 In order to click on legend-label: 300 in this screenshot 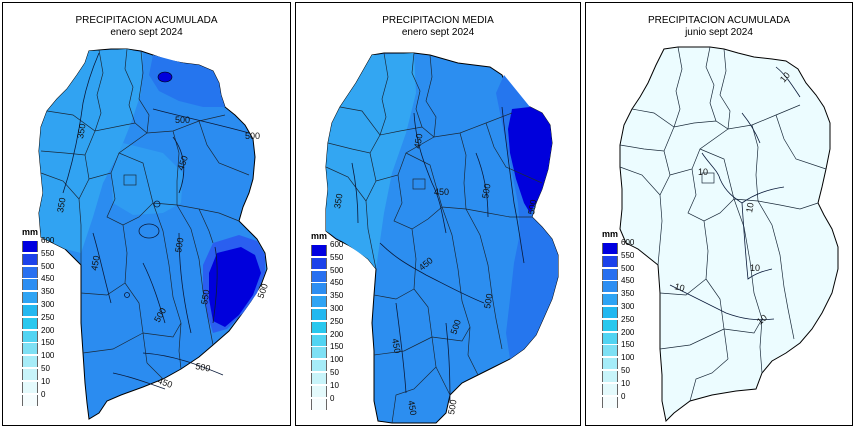, I will do `click(628, 306)`.